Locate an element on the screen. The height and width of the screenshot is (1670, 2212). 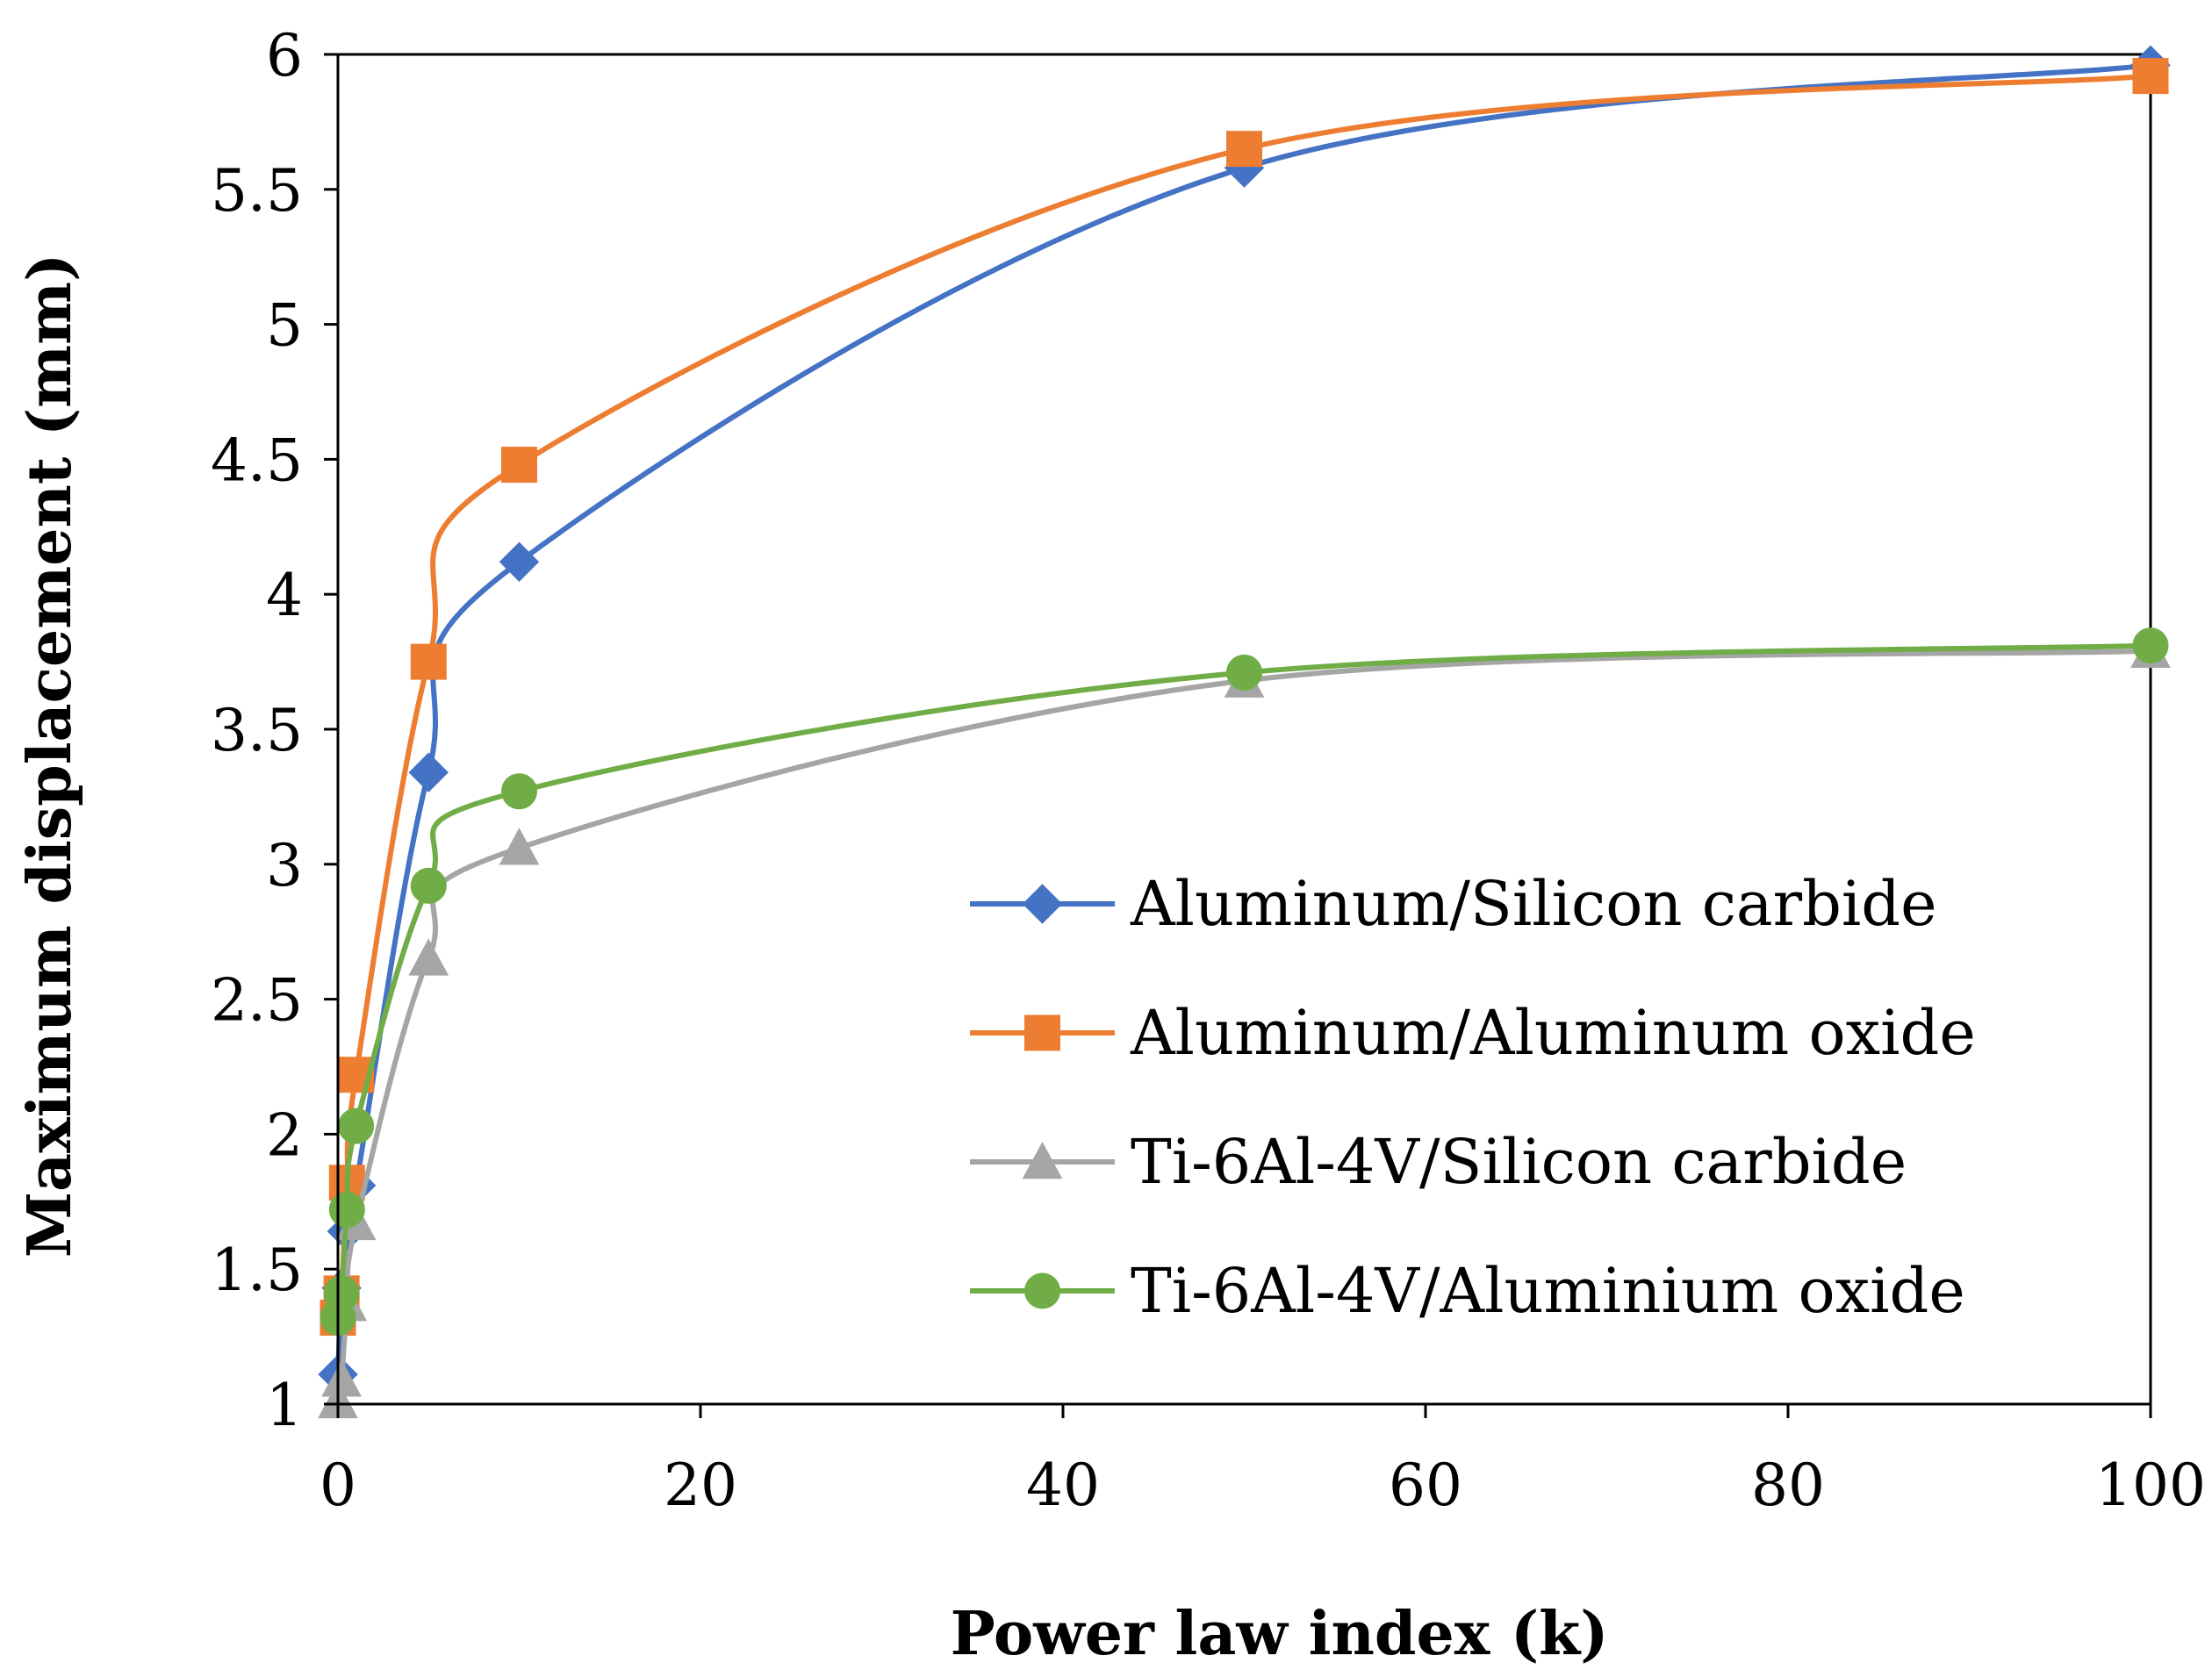
legend-item: Ti-6Al-4V/Silicon carbide is located at coordinates (1438, 1162).